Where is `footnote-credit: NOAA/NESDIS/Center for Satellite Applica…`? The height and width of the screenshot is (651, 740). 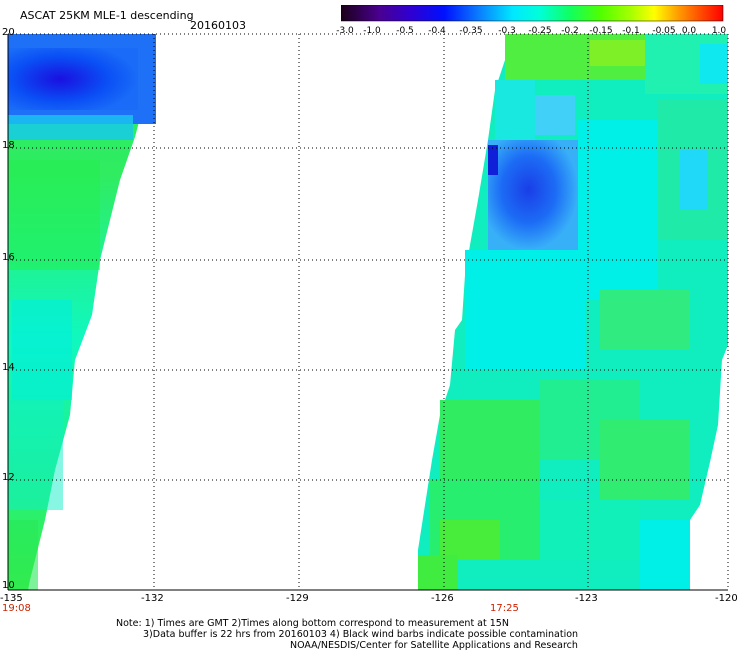
footnote-credit: NOAA/NESDIS/Center for Satellite Applica… is located at coordinates (434, 645).